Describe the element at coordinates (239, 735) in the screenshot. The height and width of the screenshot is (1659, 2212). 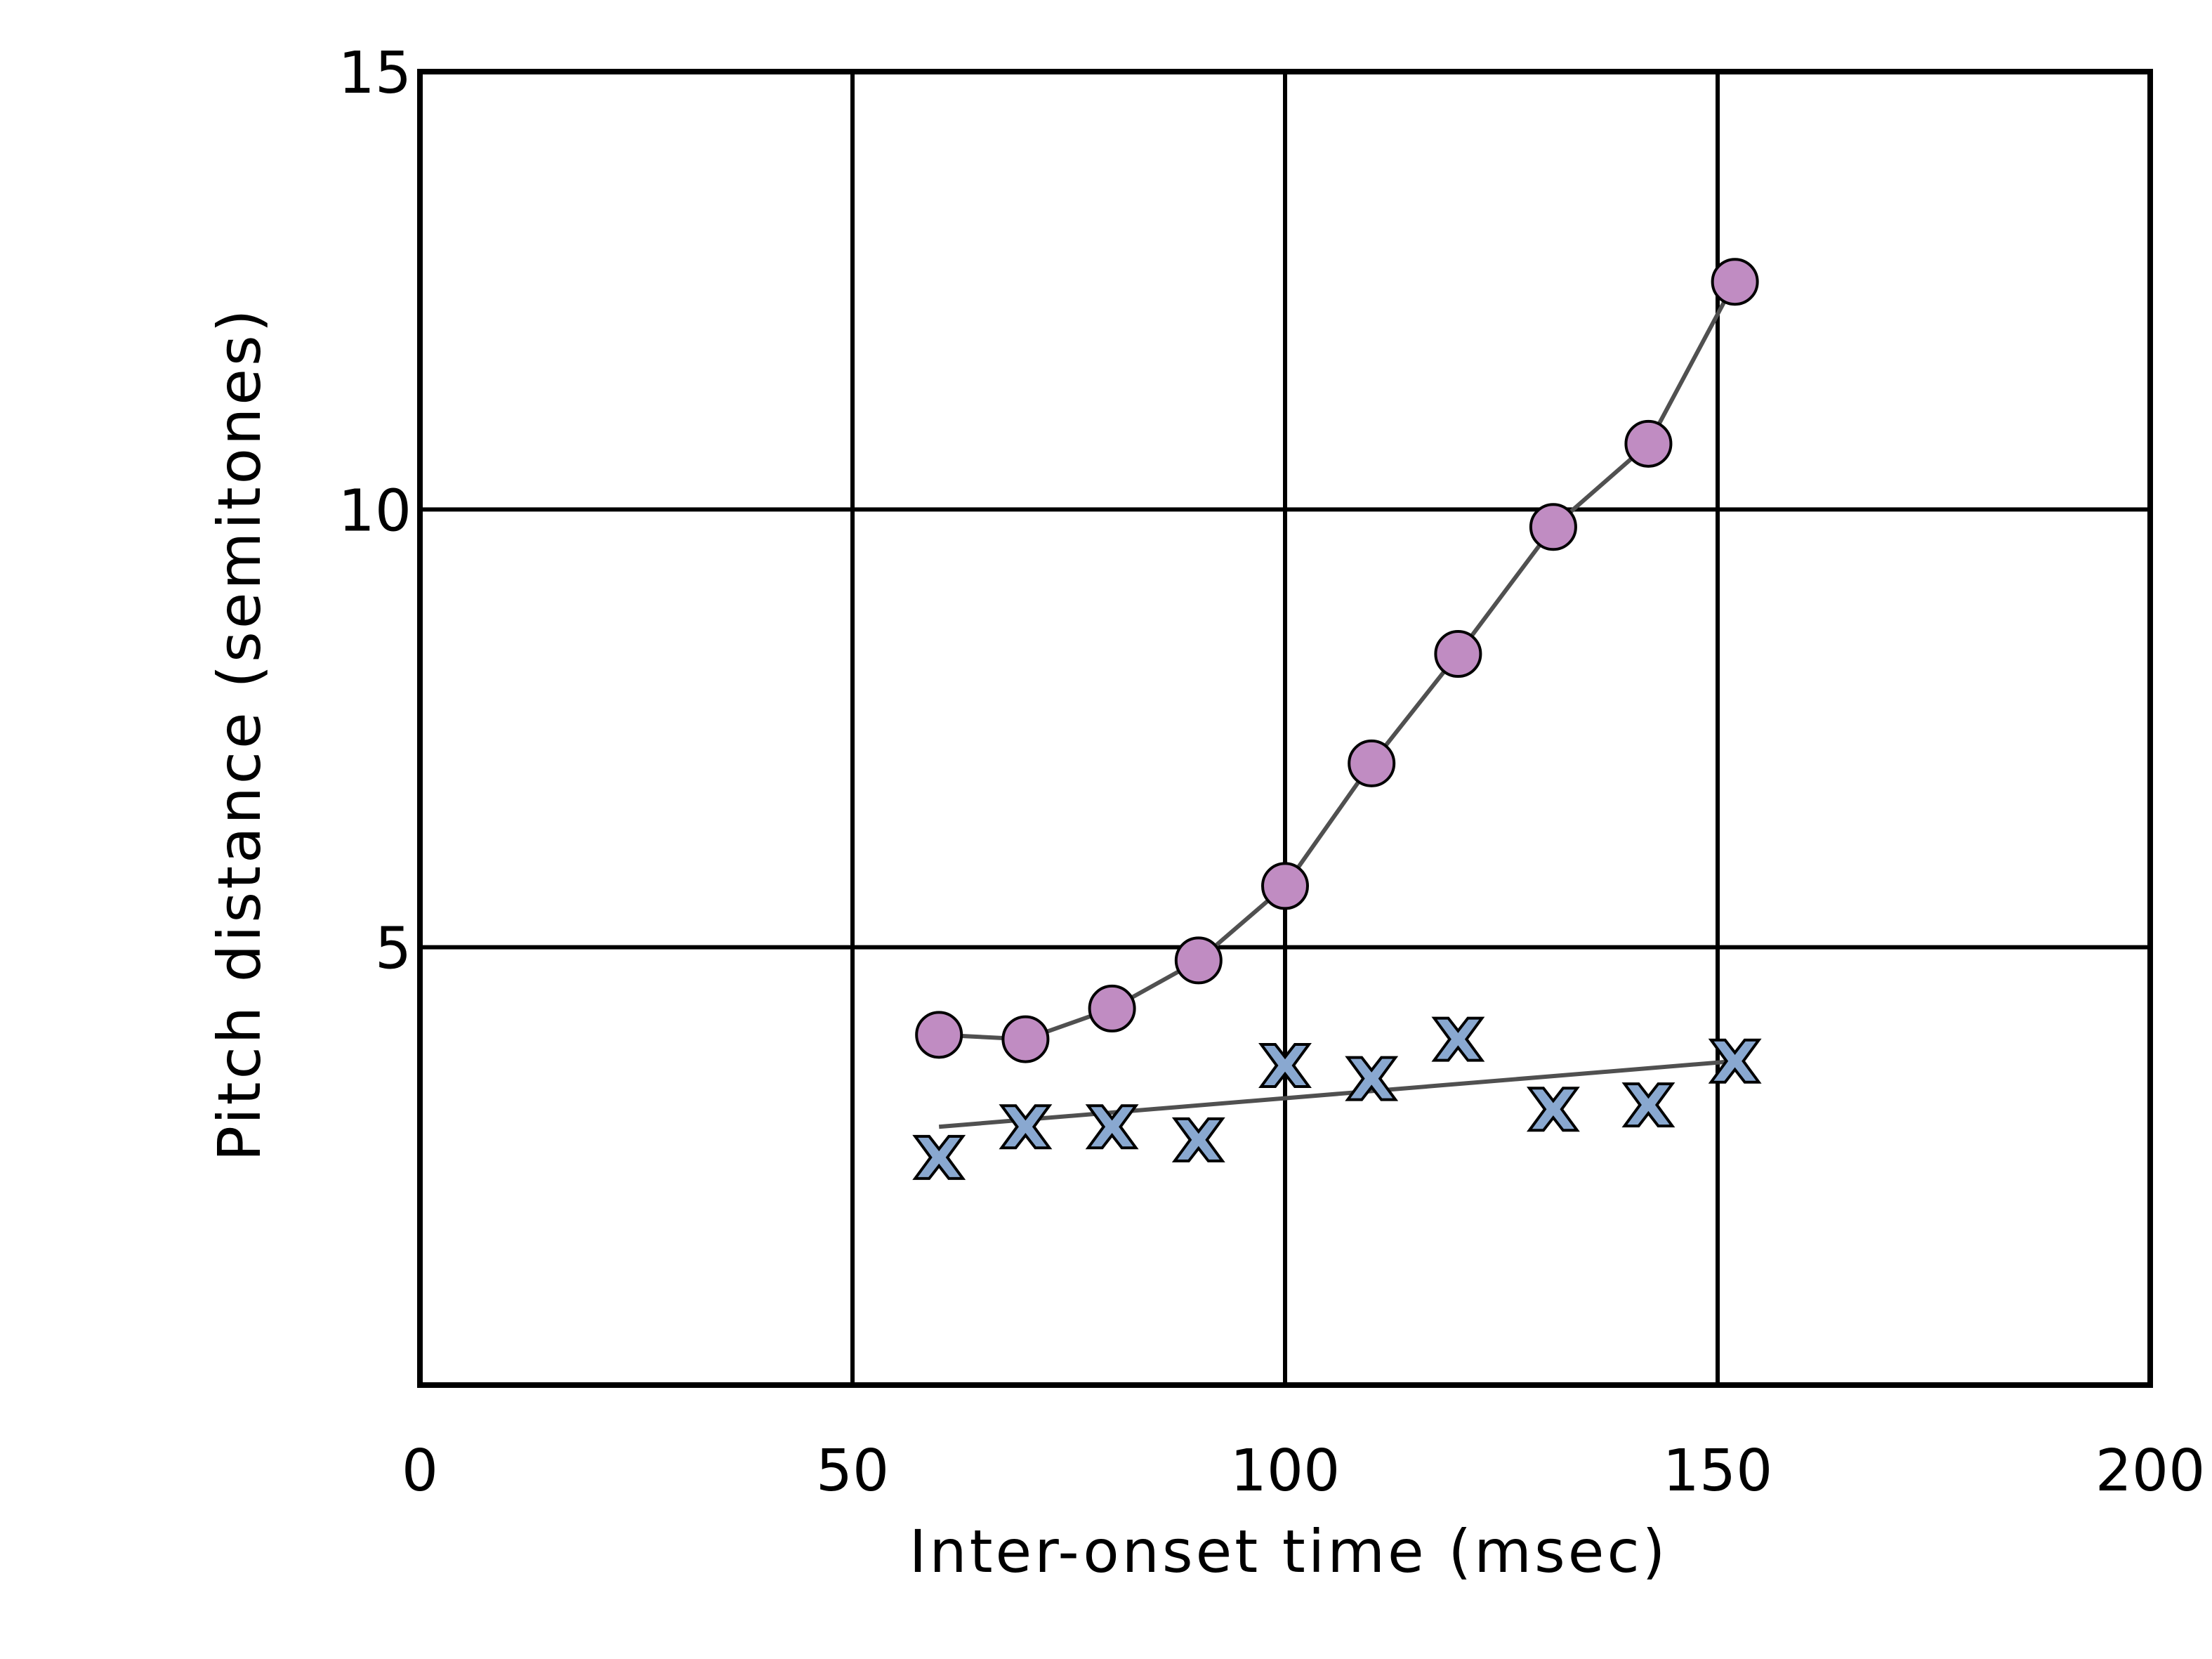
I see `y-axis-title: Pitch distance (semitones)` at that location.